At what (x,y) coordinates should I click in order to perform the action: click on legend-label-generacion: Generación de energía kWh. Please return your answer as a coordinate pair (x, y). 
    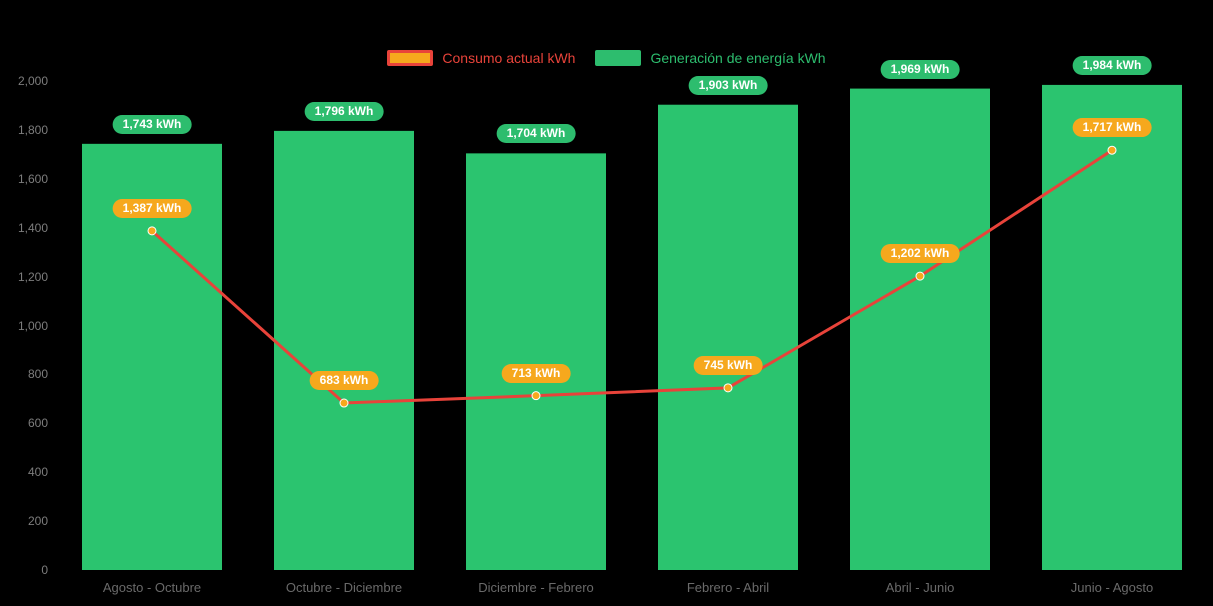
    Looking at the image, I should click on (738, 58).